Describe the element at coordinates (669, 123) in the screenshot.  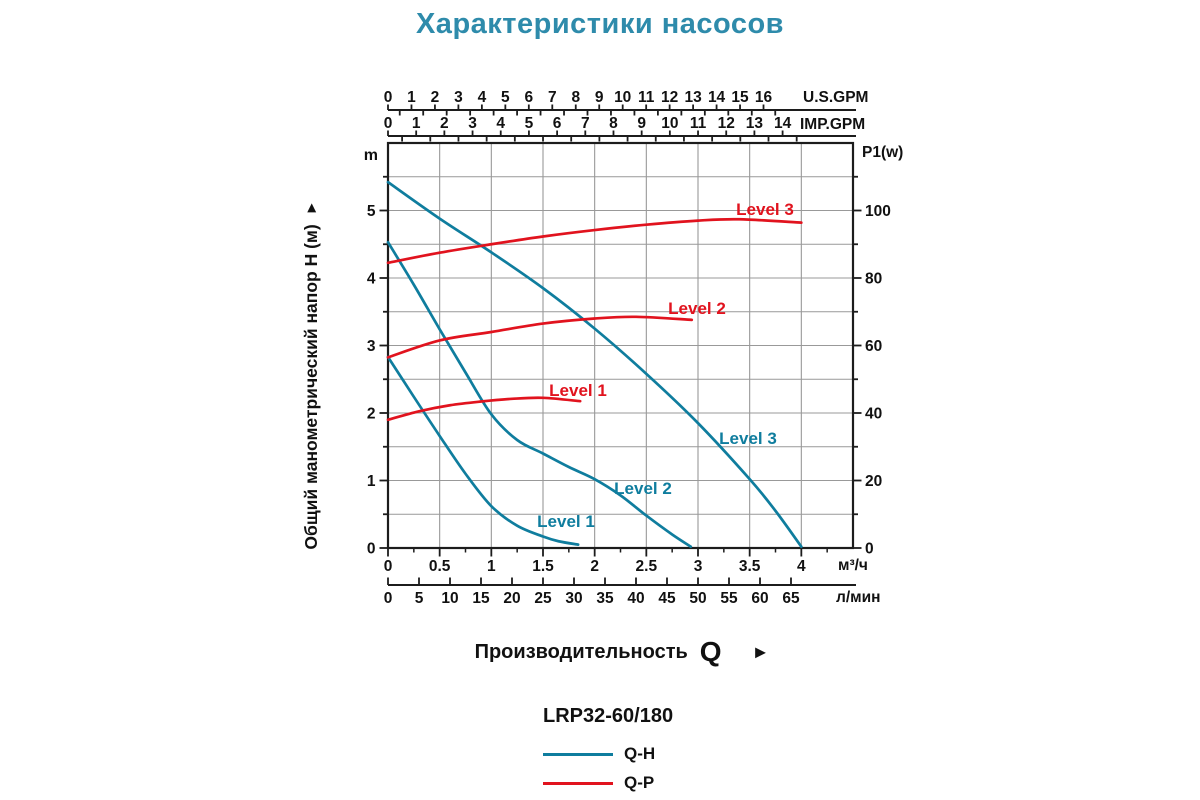
I see `imp-gpm-tick-label: 10` at that location.